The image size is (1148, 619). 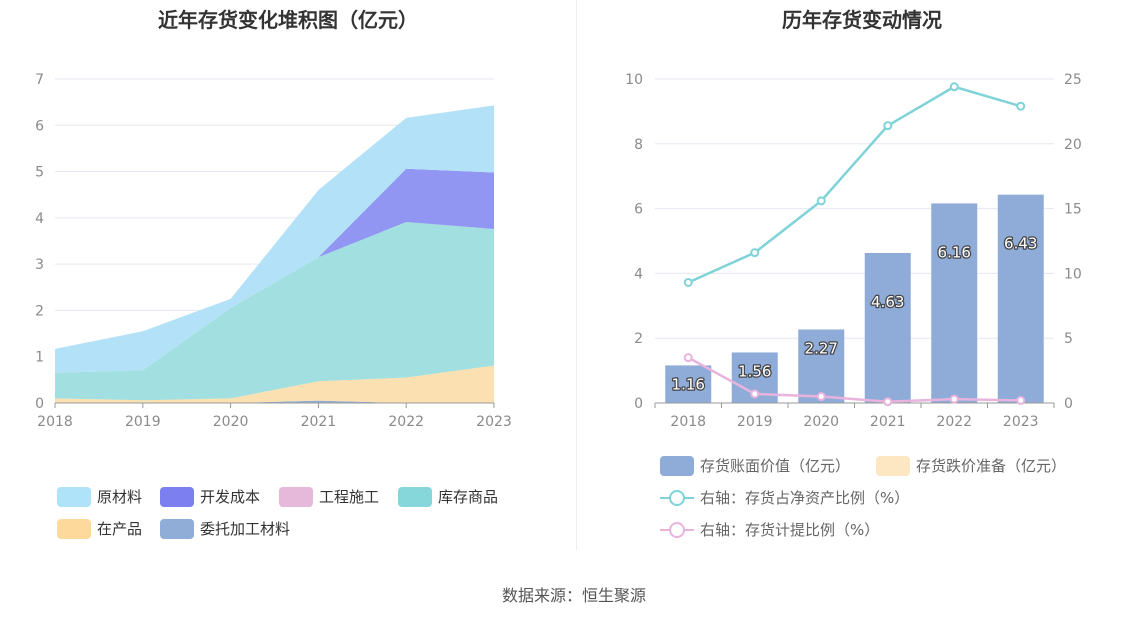 What do you see at coordinates (274, 311) in the screenshot?
I see `area-series-库存商品` at bounding box center [274, 311].